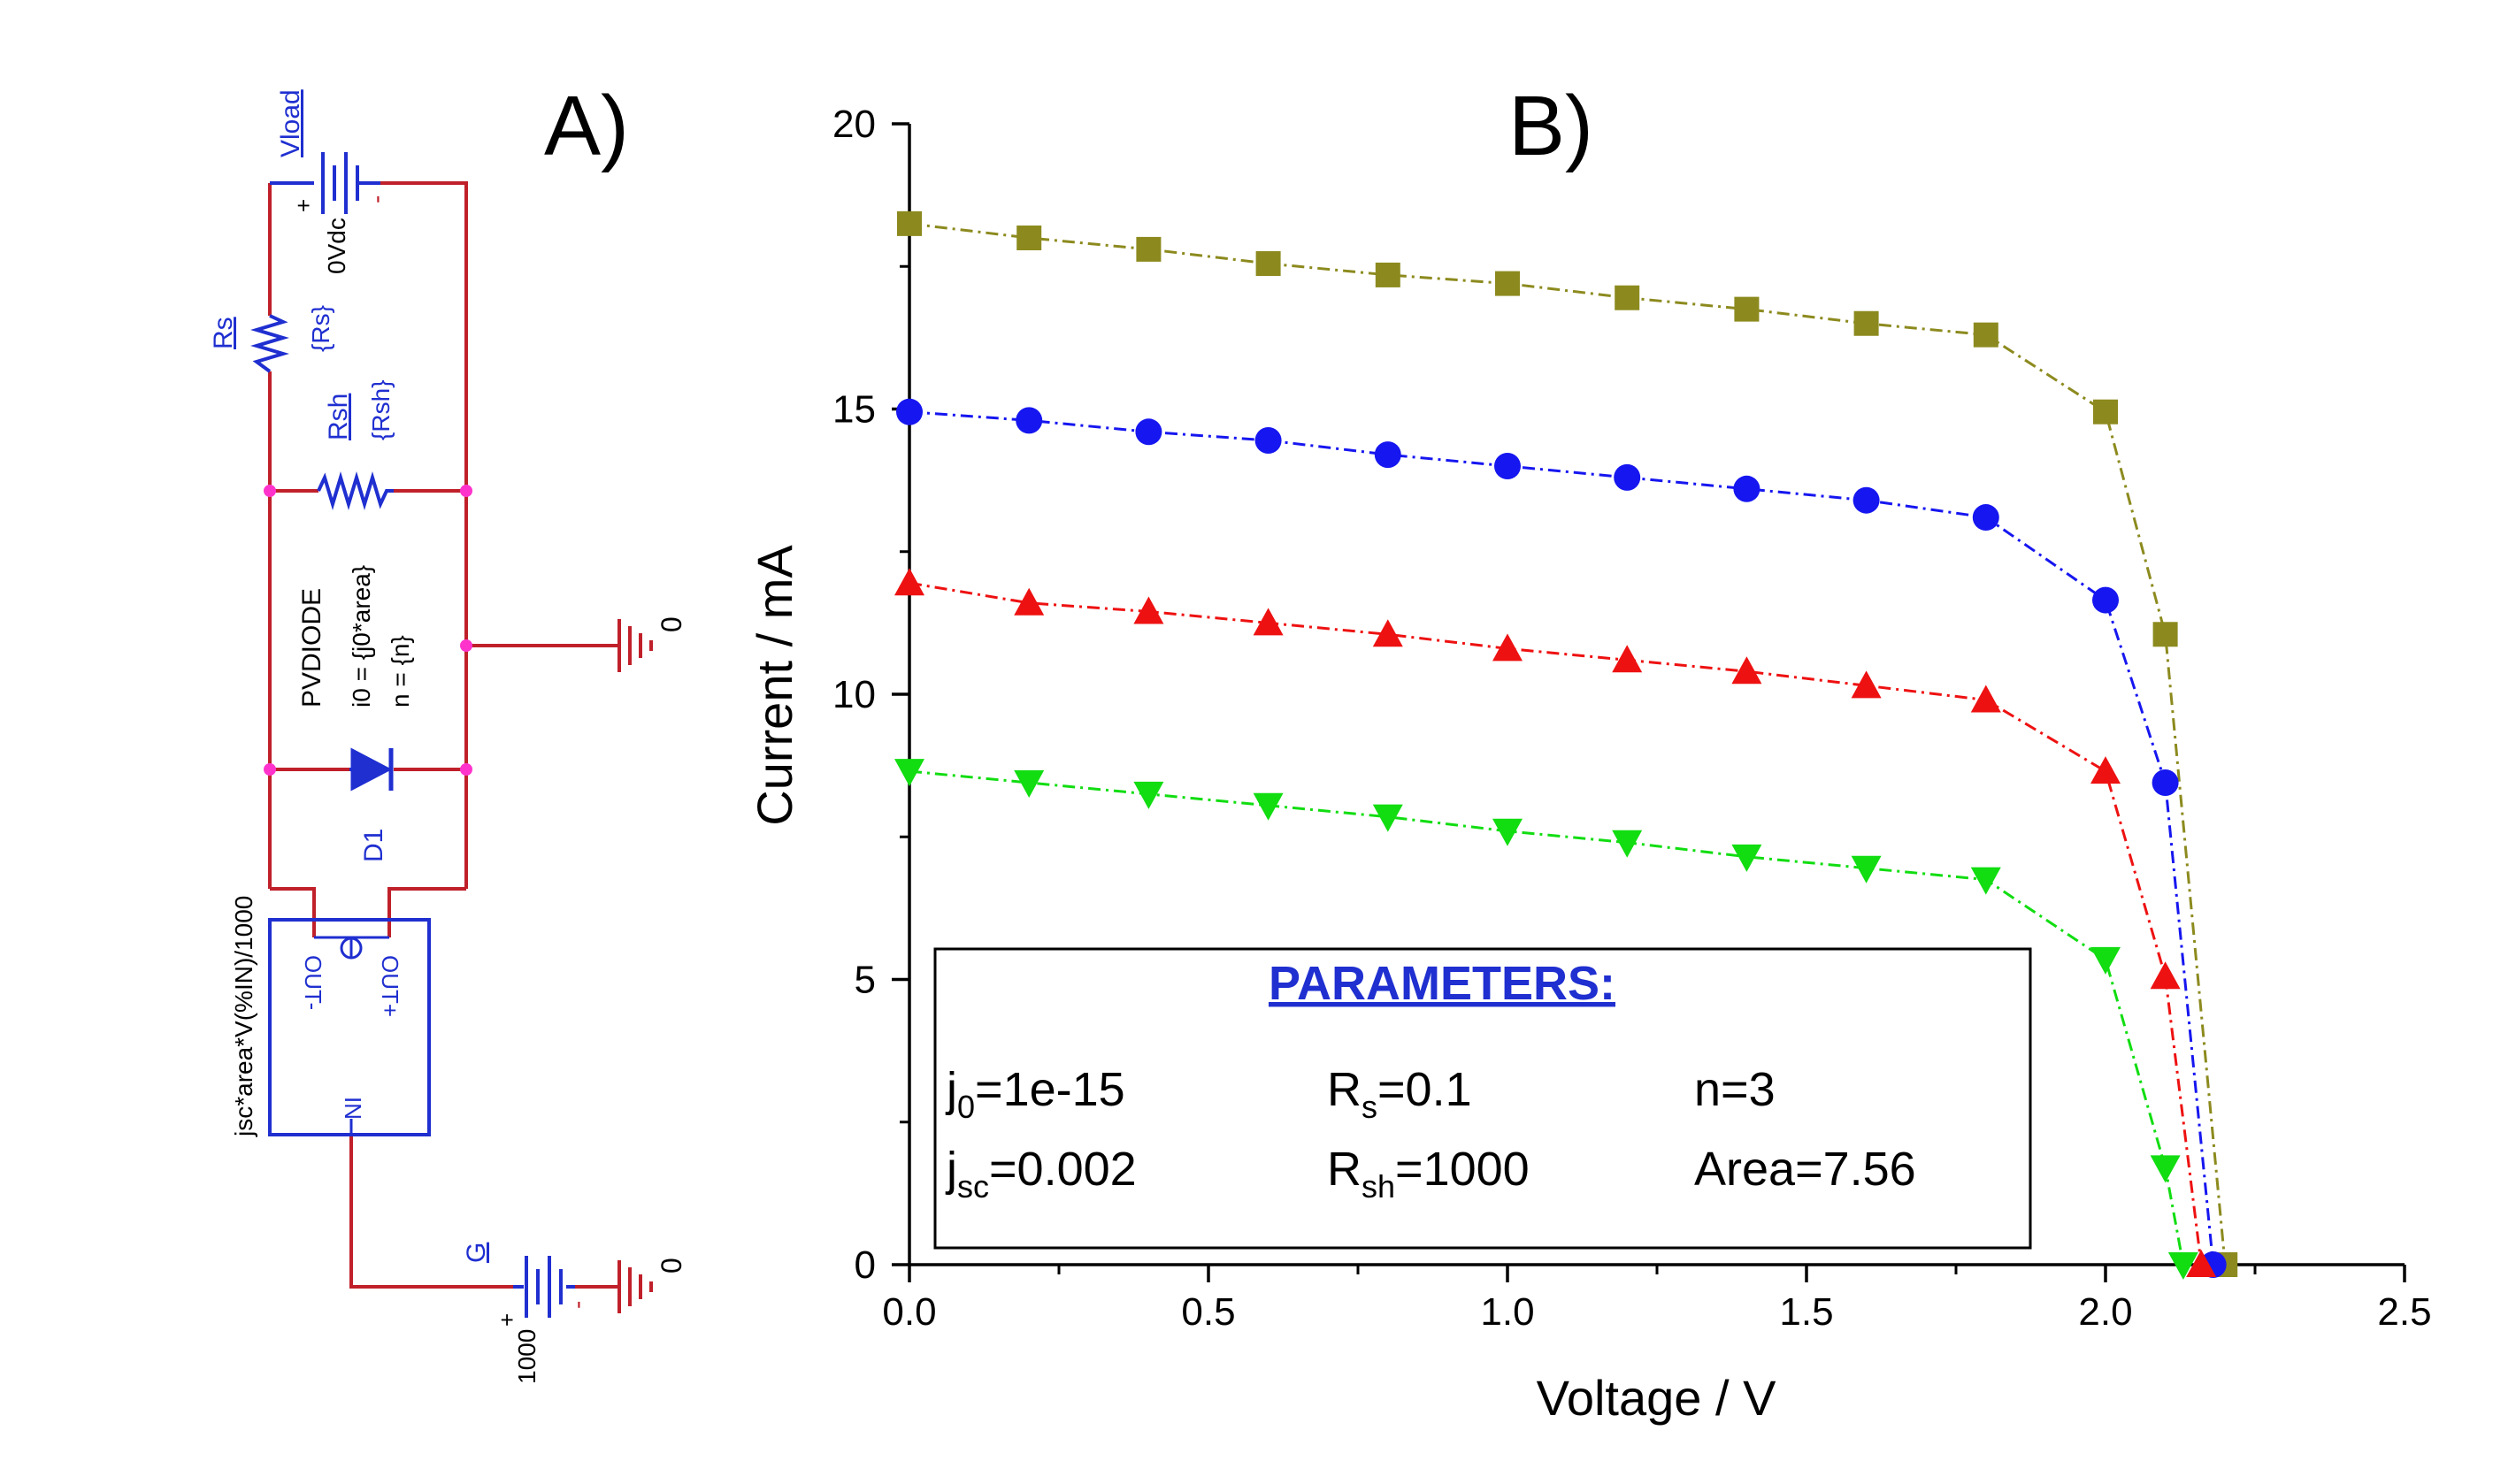 The image size is (2493, 1484). What do you see at coordinates (361, 636) in the screenshot?
I see `pvdiode-i0: i0 = {j0*area}` at bounding box center [361, 636].